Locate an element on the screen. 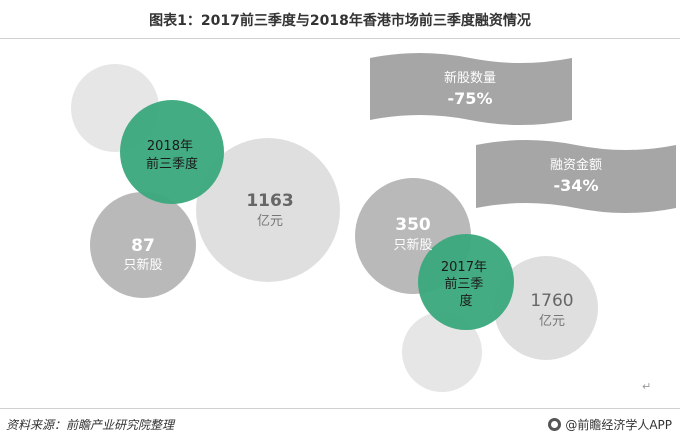  decor-bubble is located at coordinates (442, 352).